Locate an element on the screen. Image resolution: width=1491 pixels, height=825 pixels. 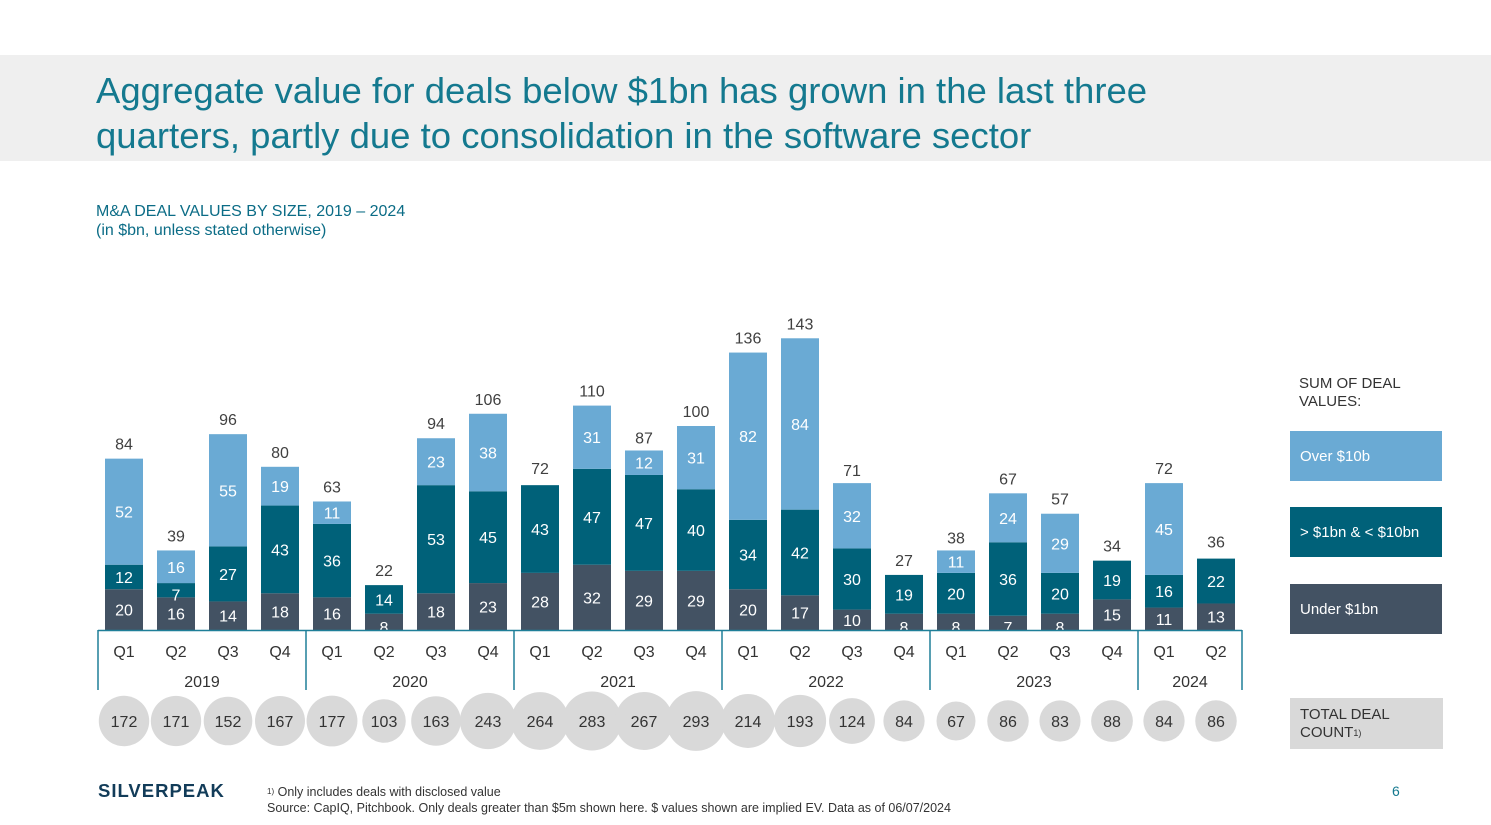
bar-value-label: 19 is located at coordinates (1112, 581).